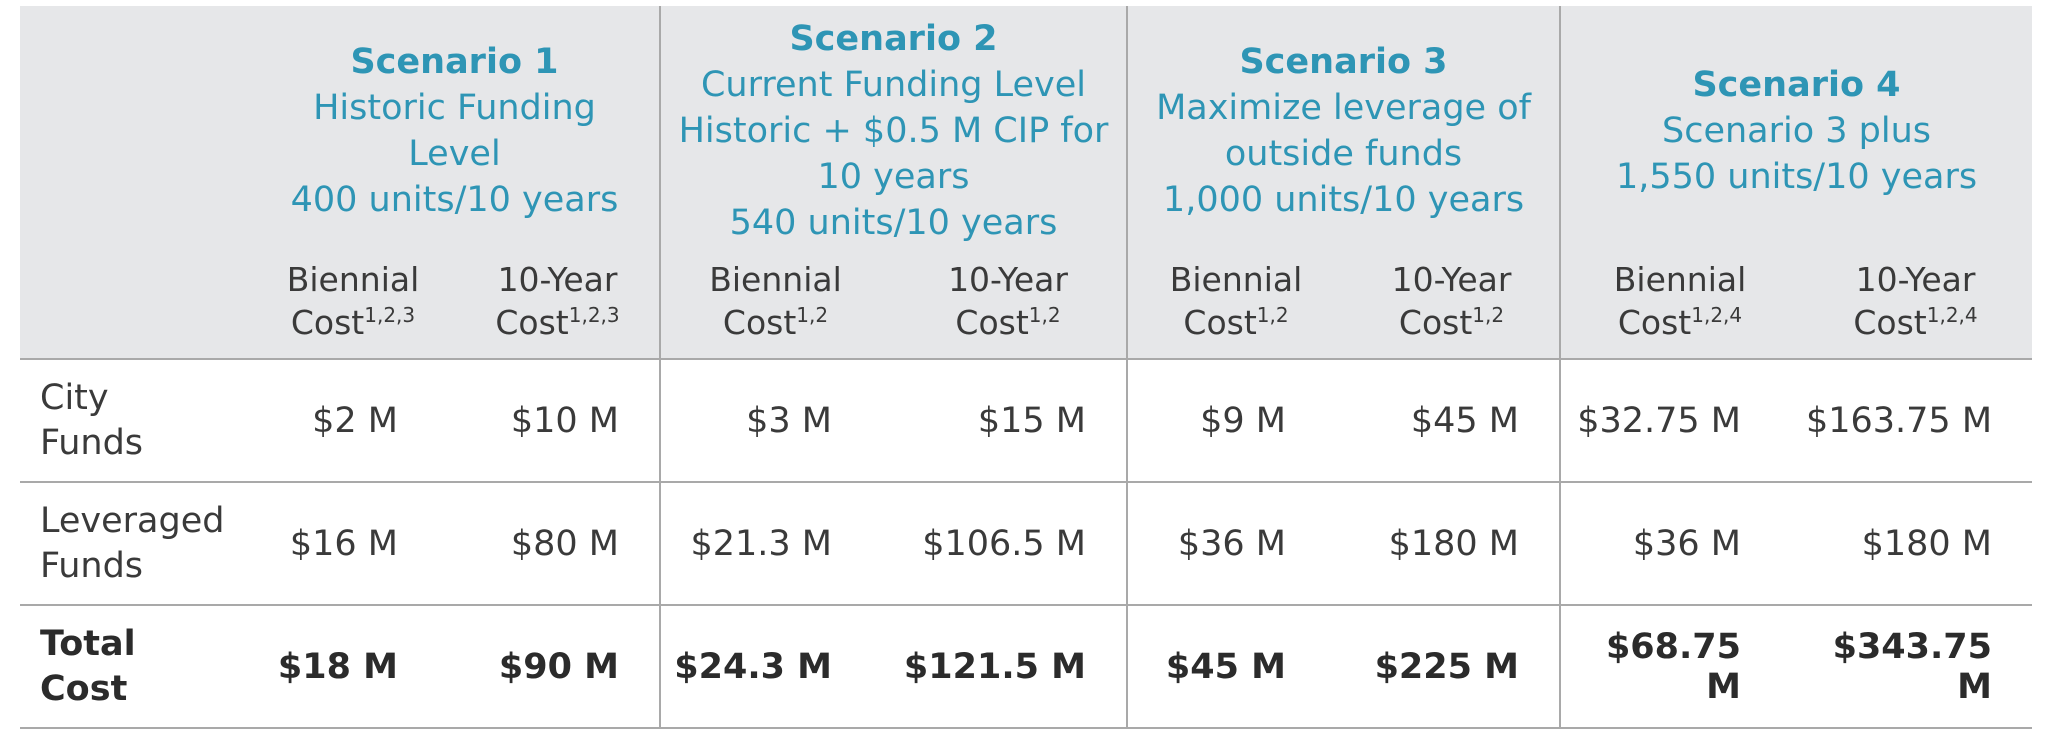 This screenshot has width=2048, height=732. Describe the element at coordinates (1031, 420) in the screenshot. I see `value-cell: $15 M` at that location.